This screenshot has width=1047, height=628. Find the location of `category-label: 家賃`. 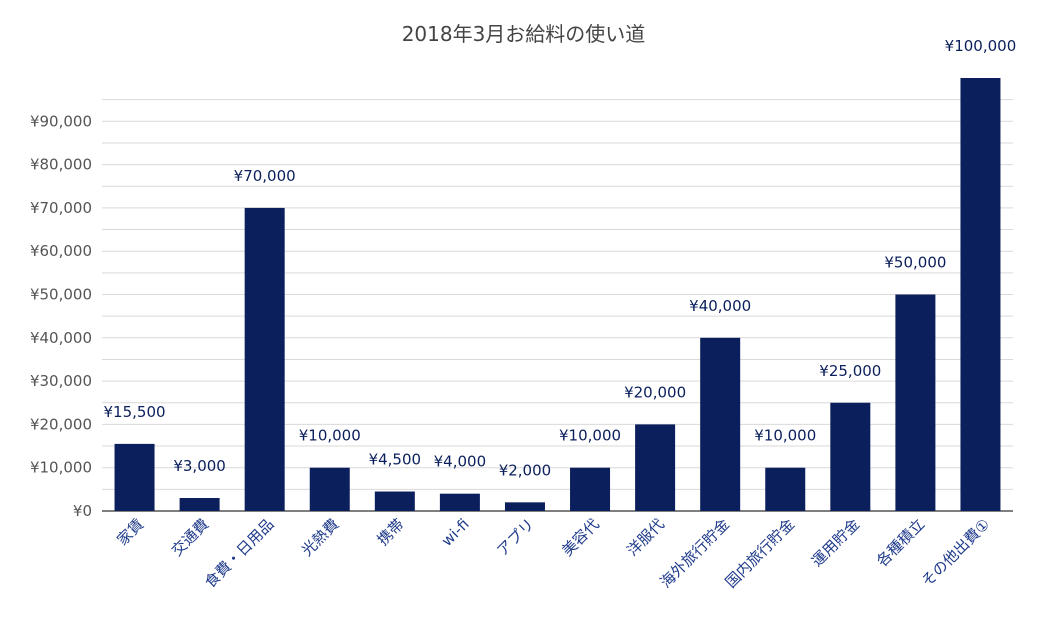

category-label: 家賃 is located at coordinates (130, 532).